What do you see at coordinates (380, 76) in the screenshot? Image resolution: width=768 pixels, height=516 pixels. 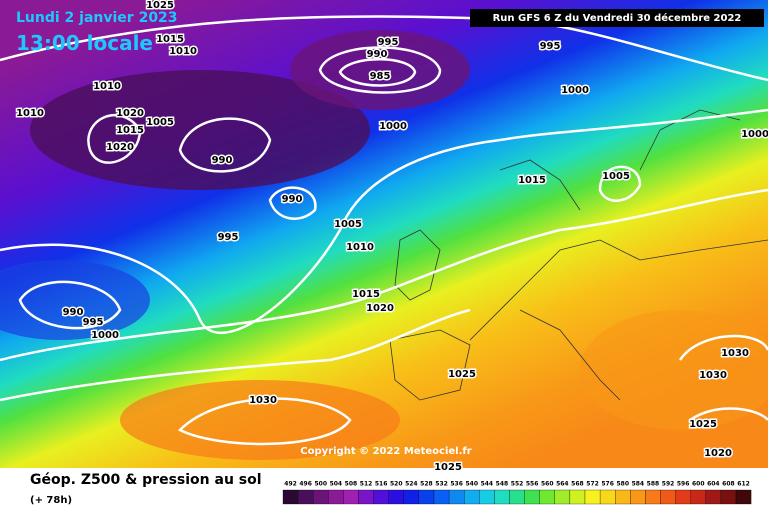 I see `isobar-label: 985` at bounding box center [380, 76].